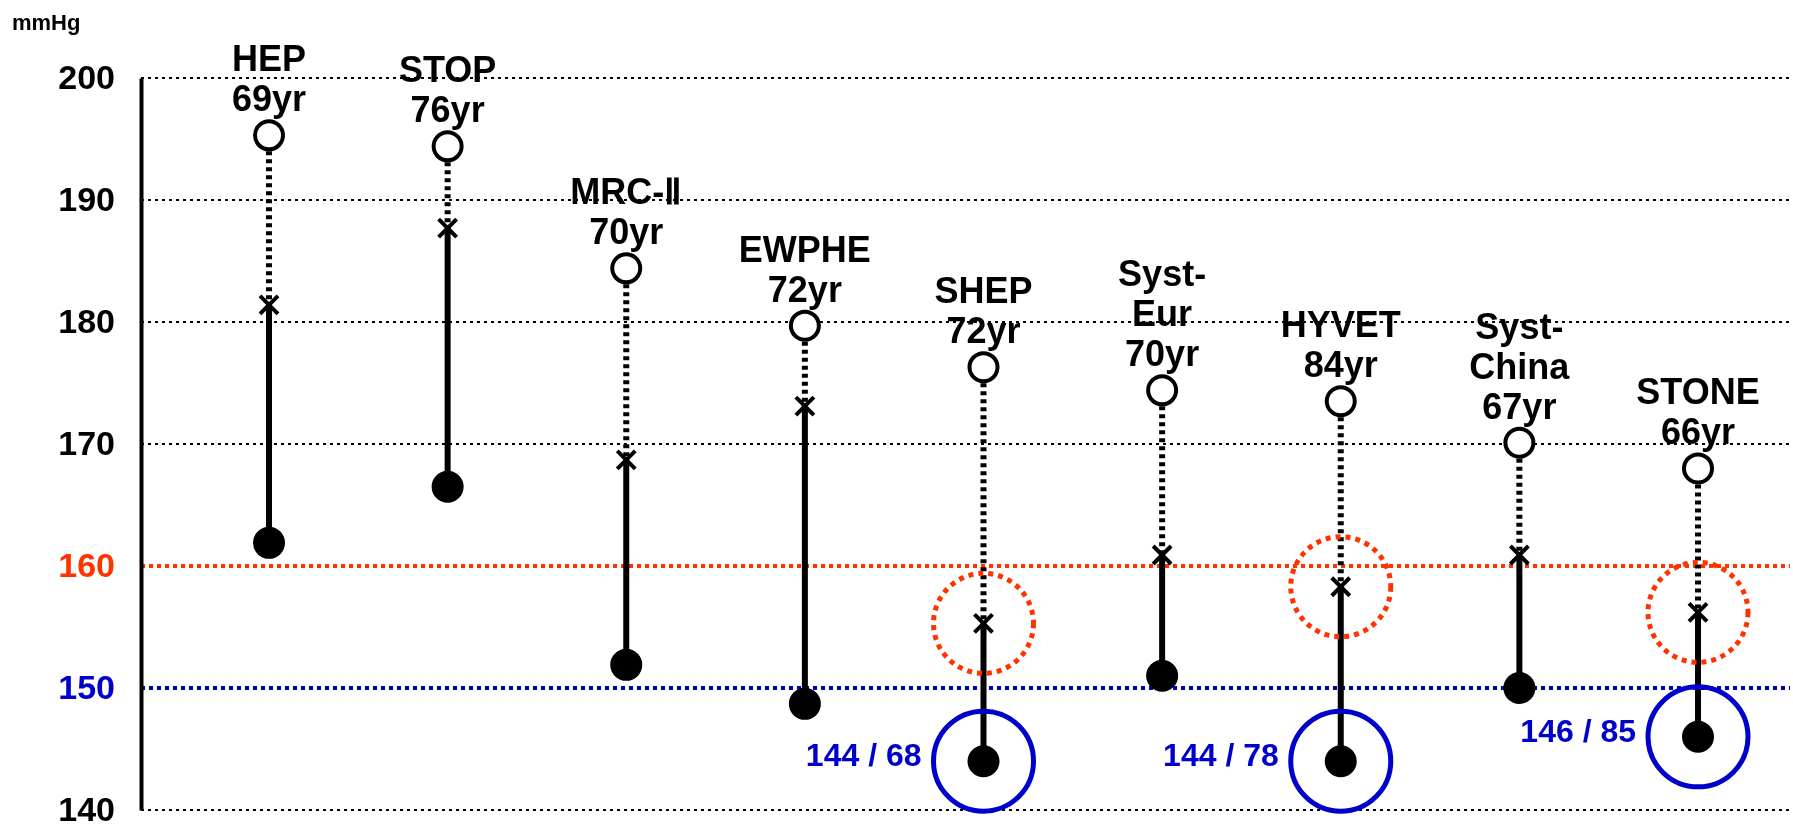  Describe the element at coordinates (86, 77) in the screenshot. I see `y-tick-label: 200` at that location.